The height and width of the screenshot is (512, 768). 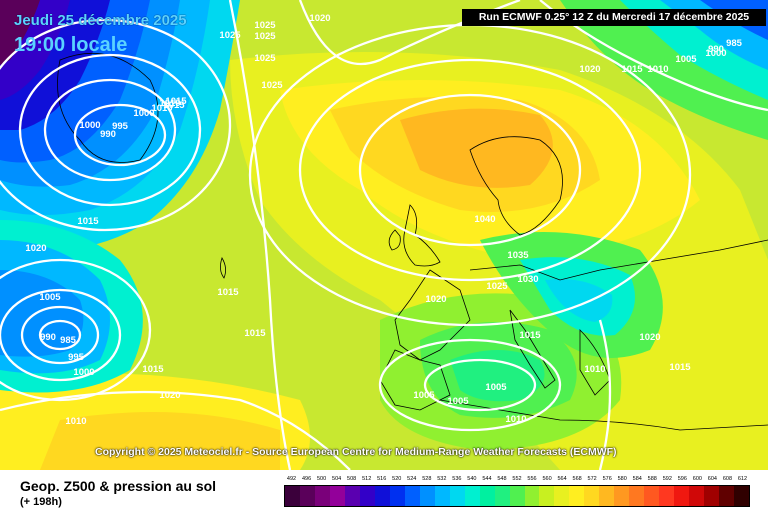 I want to click on scale-label: 524, so click(x=412, y=479).